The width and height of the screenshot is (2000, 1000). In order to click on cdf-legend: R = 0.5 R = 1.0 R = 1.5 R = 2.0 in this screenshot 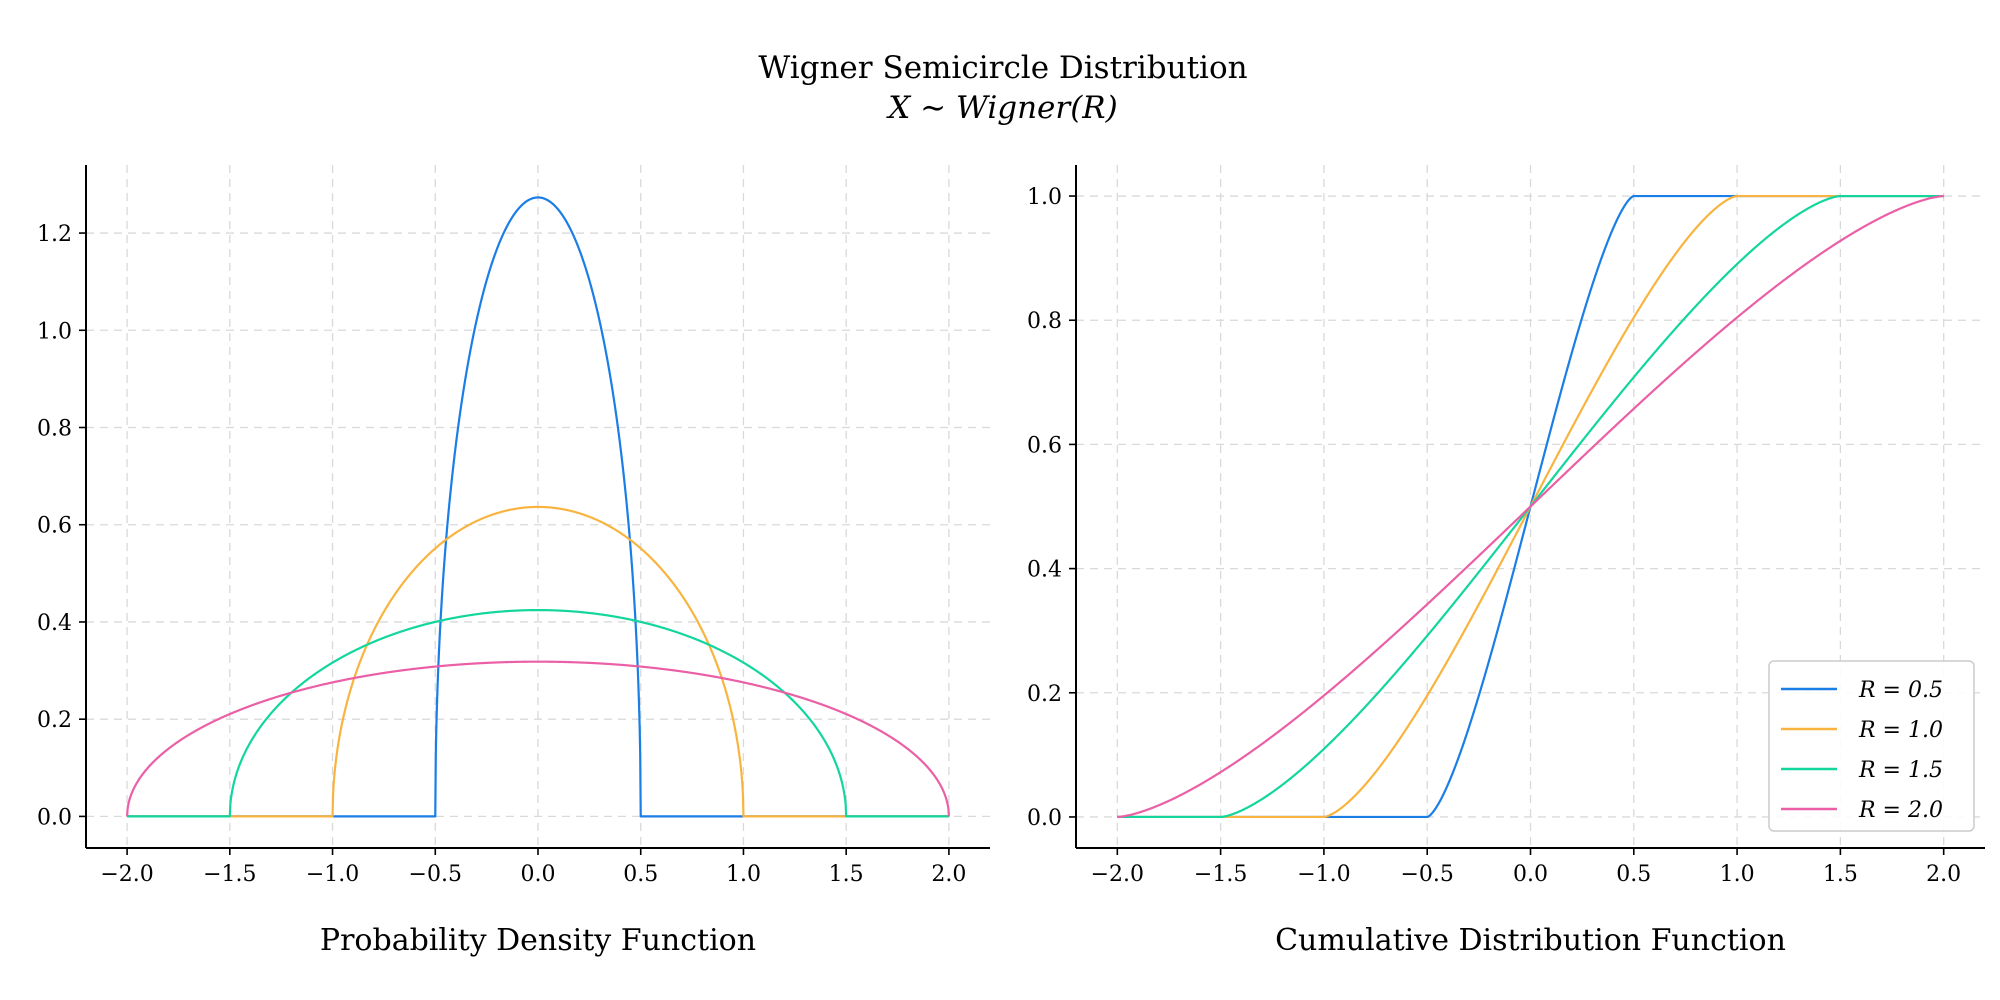, I will do `click(1871, 746)`.